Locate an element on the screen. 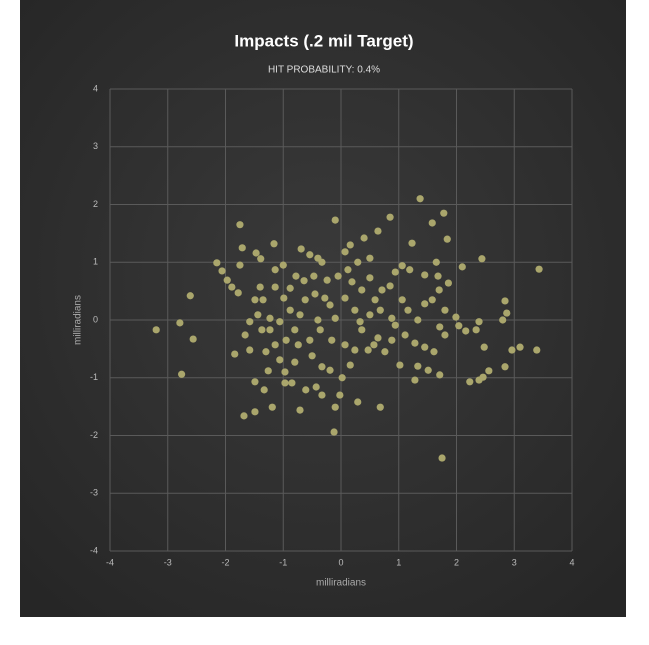  y-tick-label: 4 is located at coordinates (95, 88).